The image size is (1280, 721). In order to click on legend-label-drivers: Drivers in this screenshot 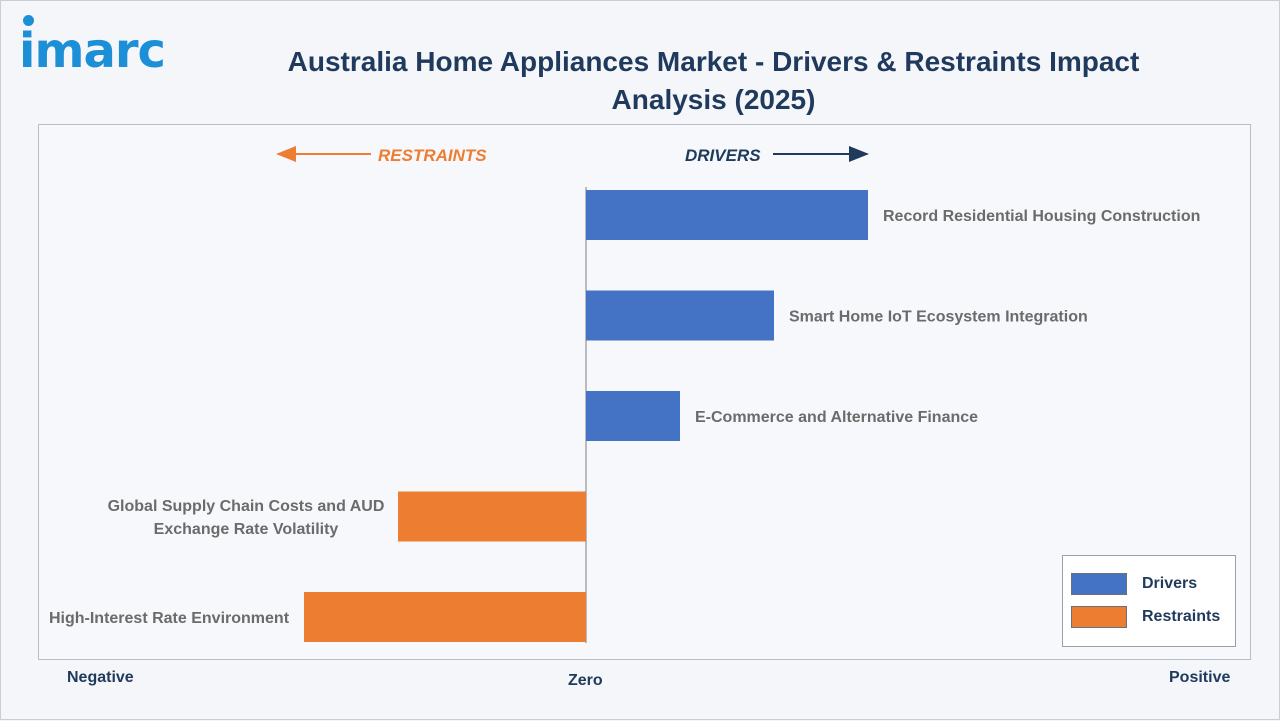, I will do `click(1170, 583)`.